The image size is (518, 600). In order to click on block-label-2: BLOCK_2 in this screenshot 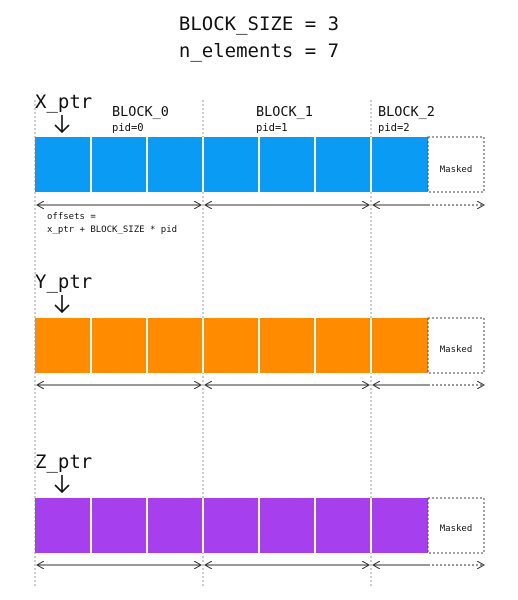, I will do `click(406, 112)`.